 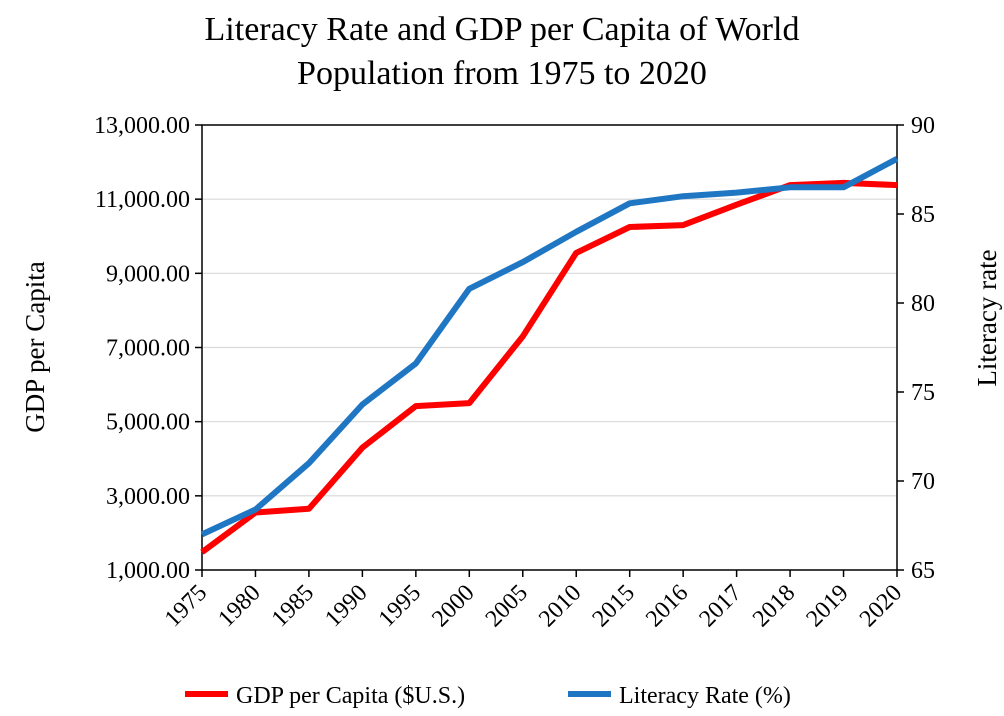 What do you see at coordinates (502, 73) in the screenshot?
I see `chart-title-line-2: Population from 1975 to 2020` at bounding box center [502, 73].